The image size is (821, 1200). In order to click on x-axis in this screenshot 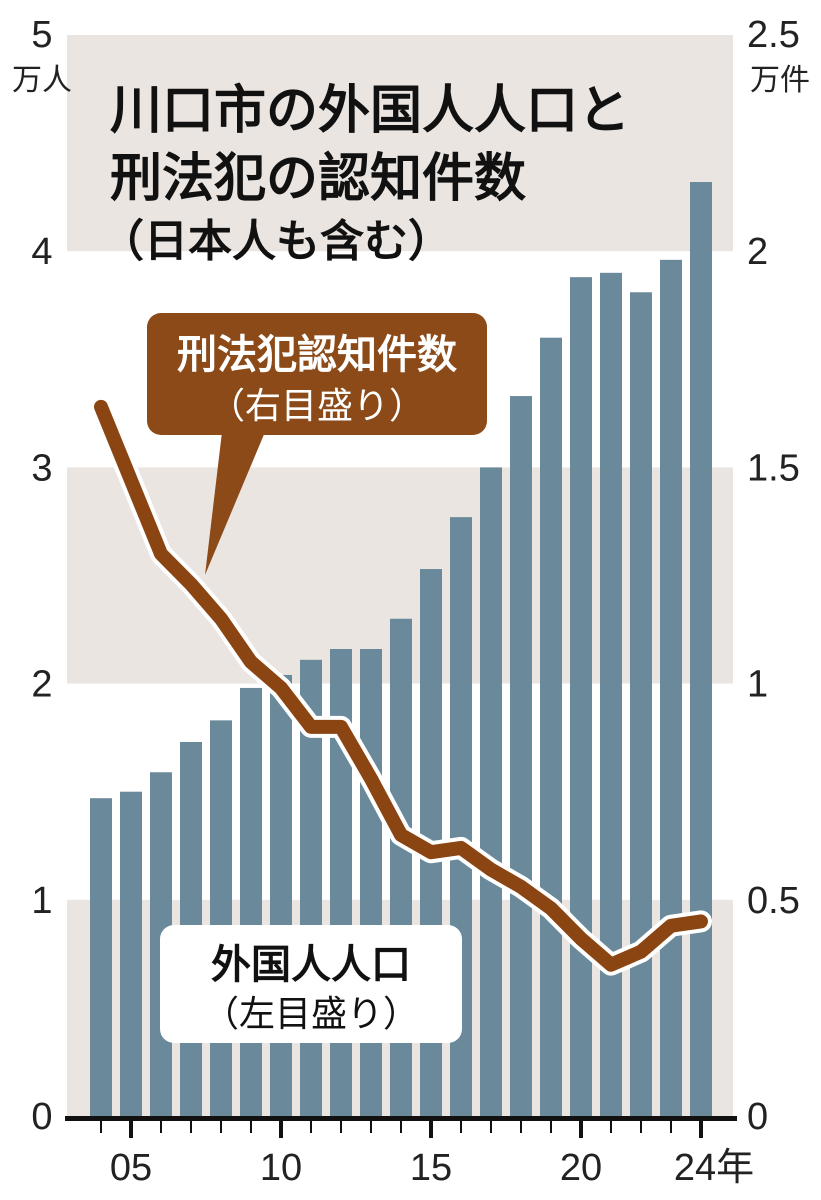, I will do `click(401, 1127)`.